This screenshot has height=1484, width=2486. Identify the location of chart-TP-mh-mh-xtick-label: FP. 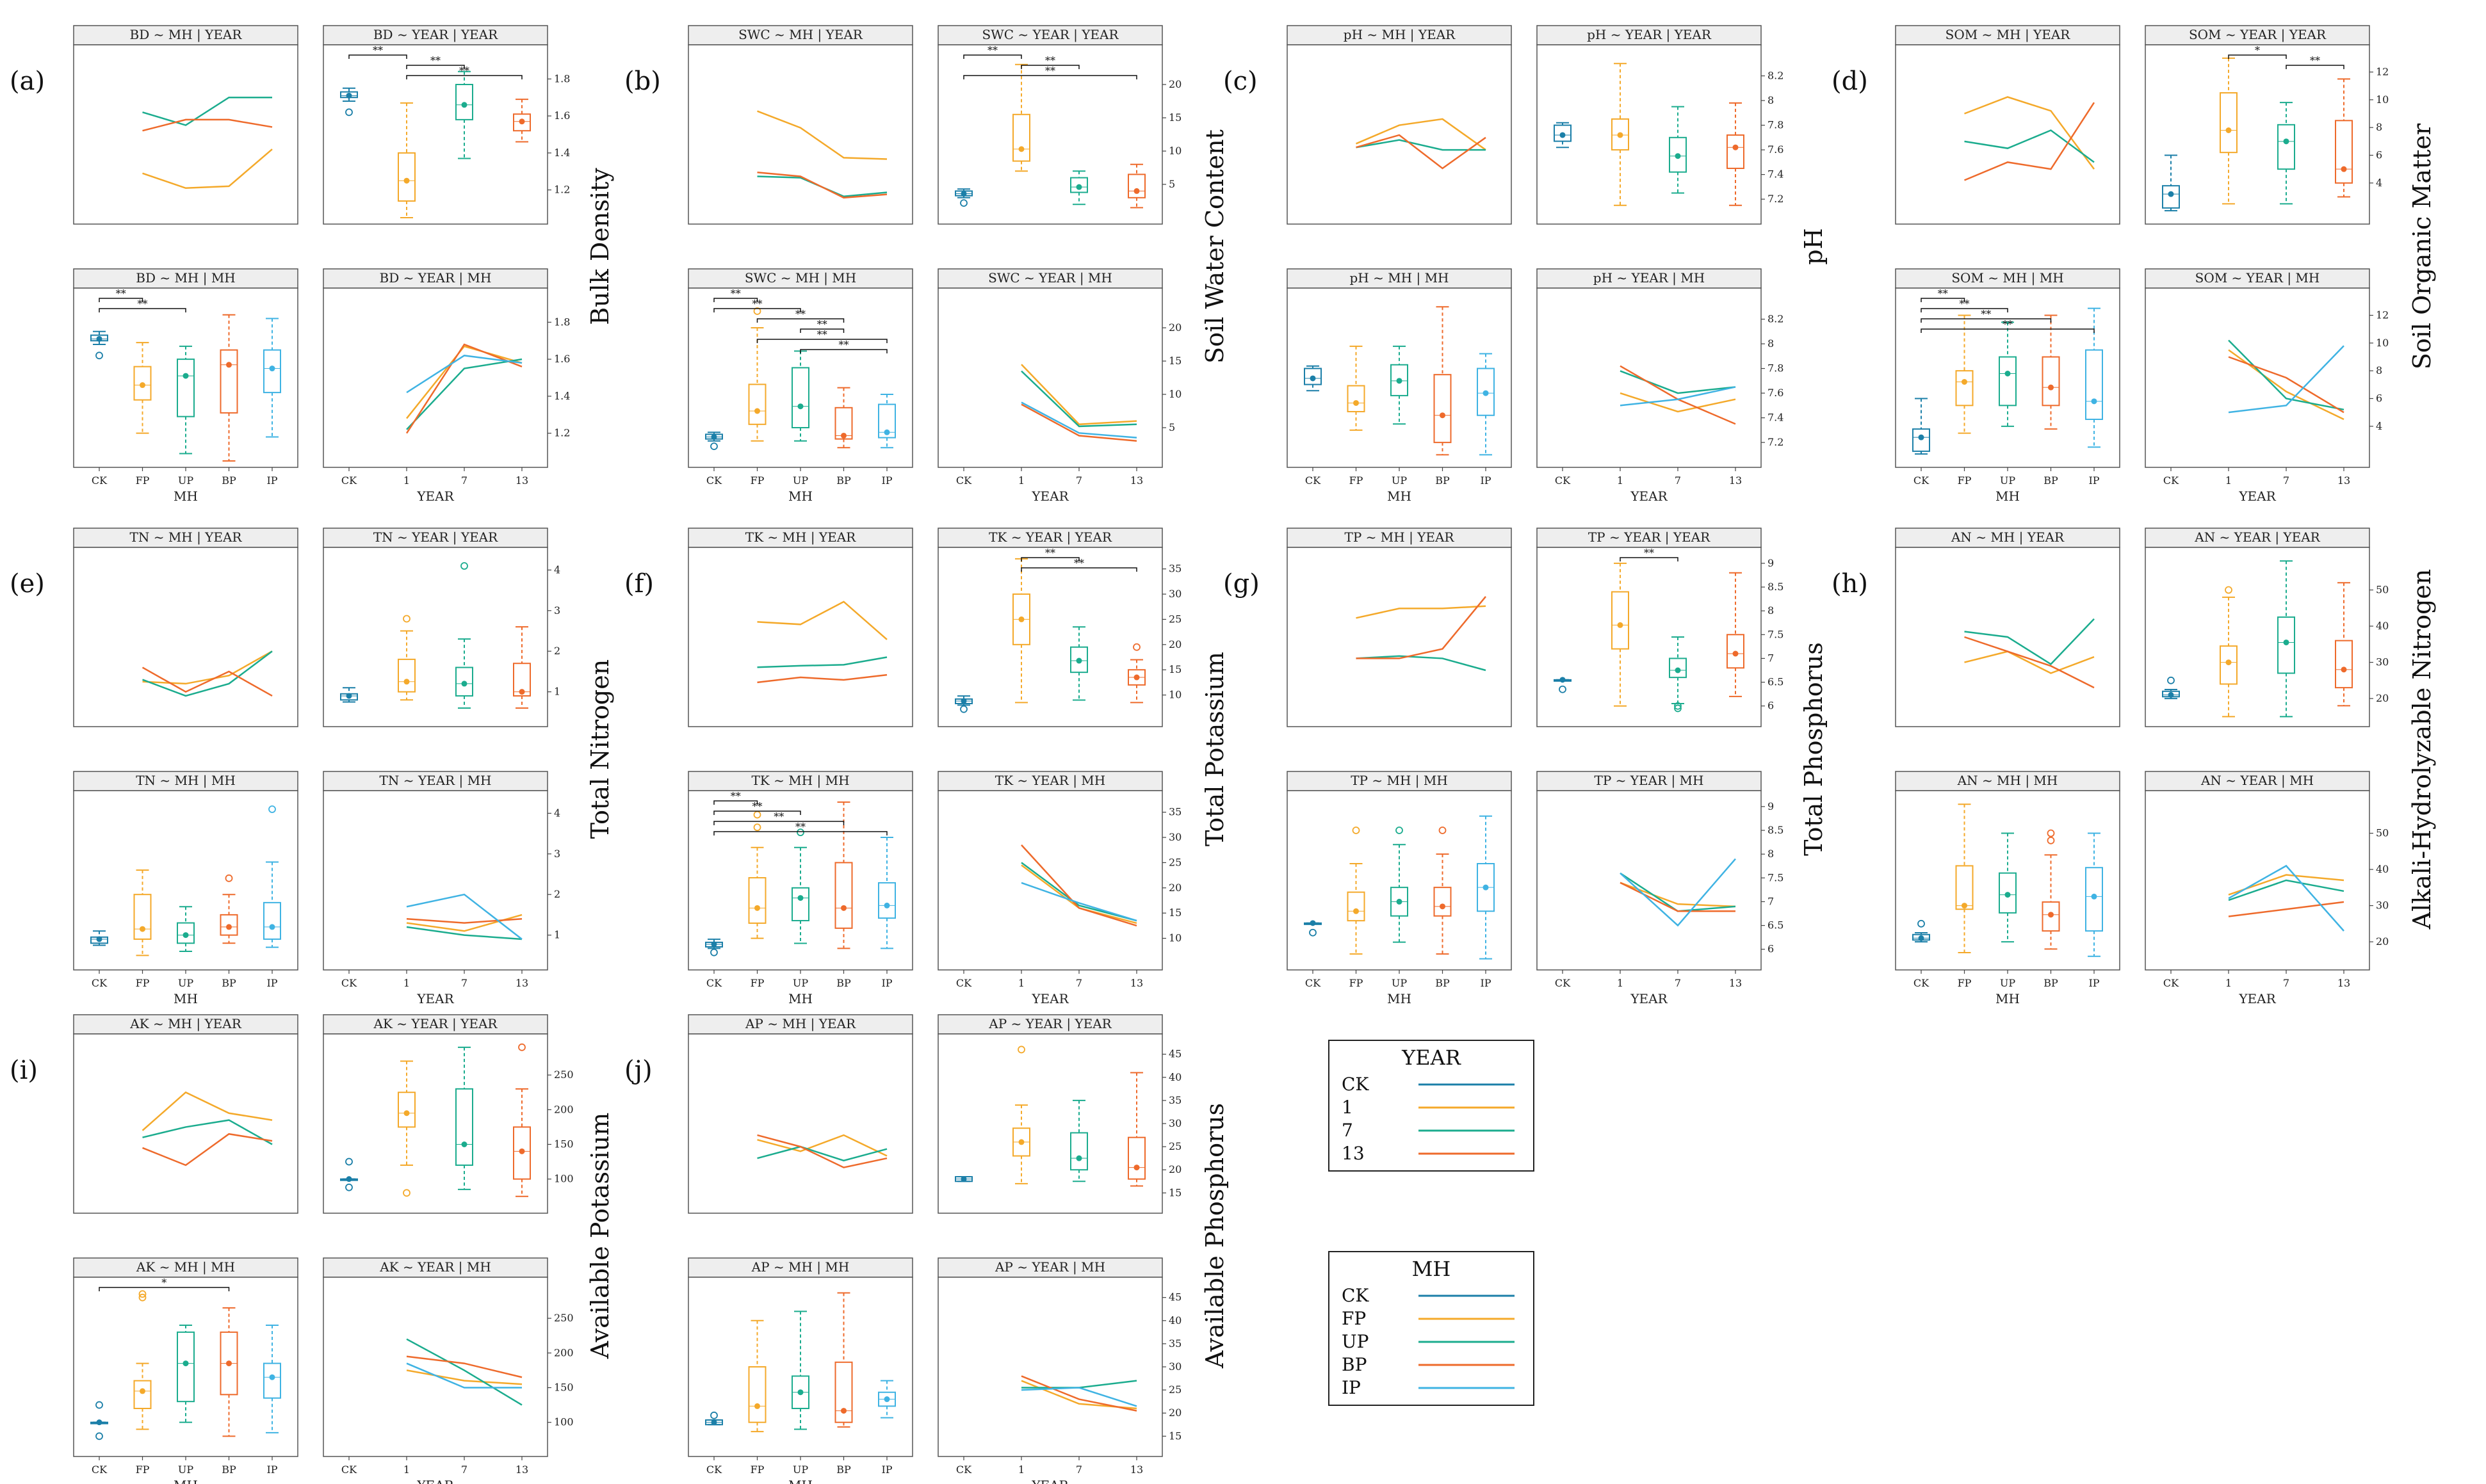
(1356, 983).